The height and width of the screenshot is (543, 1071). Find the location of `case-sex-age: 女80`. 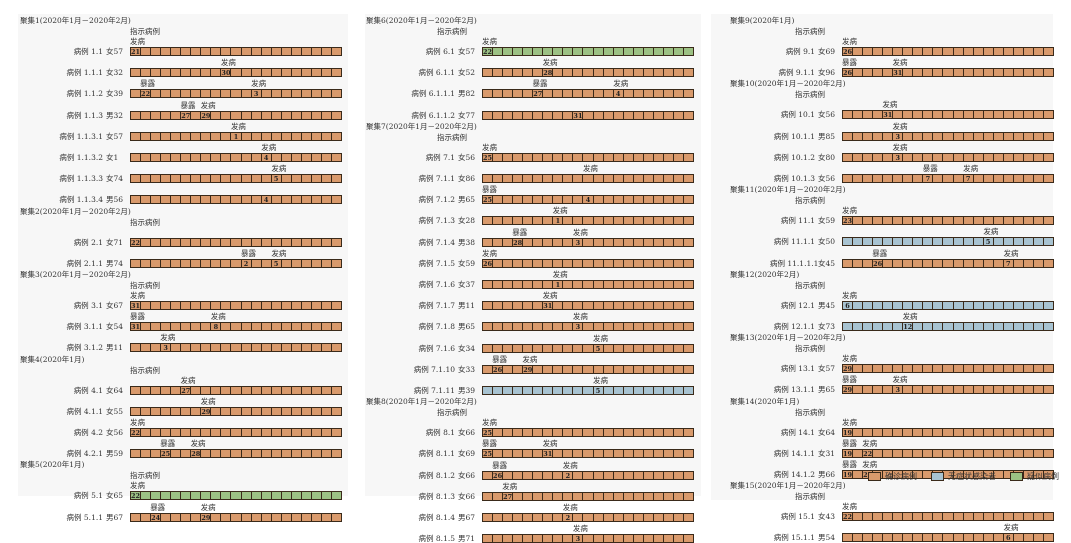

case-sex-age: 女80 is located at coordinates (827, 157).